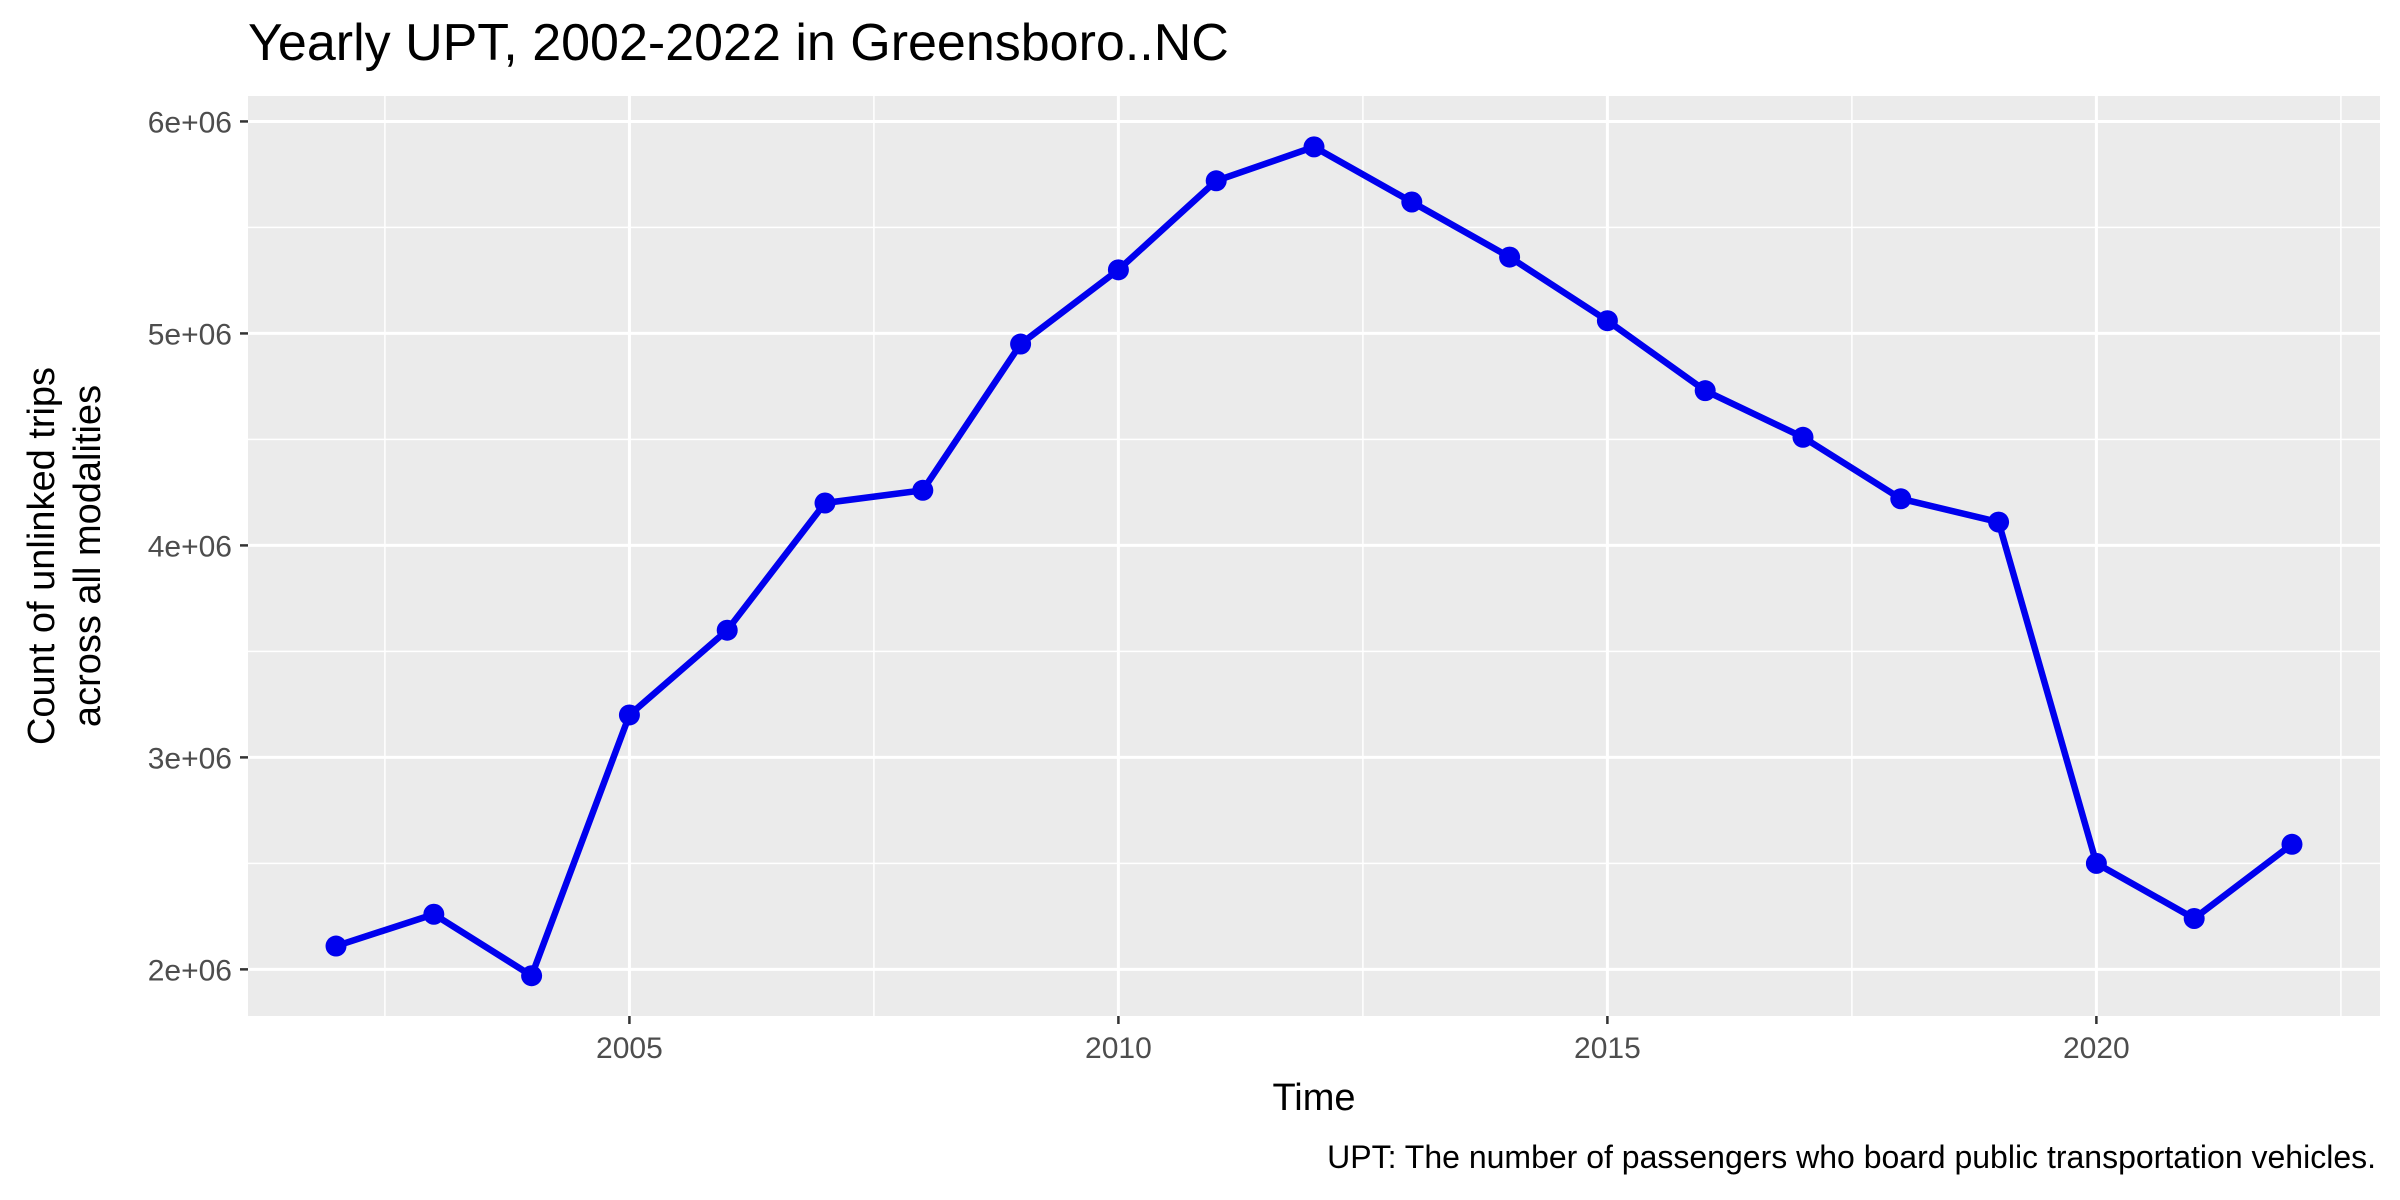 This screenshot has width=2400, height=1200. Describe the element at coordinates (190, 334) in the screenshot. I see `y-tick-label: 5e+06` at that location.